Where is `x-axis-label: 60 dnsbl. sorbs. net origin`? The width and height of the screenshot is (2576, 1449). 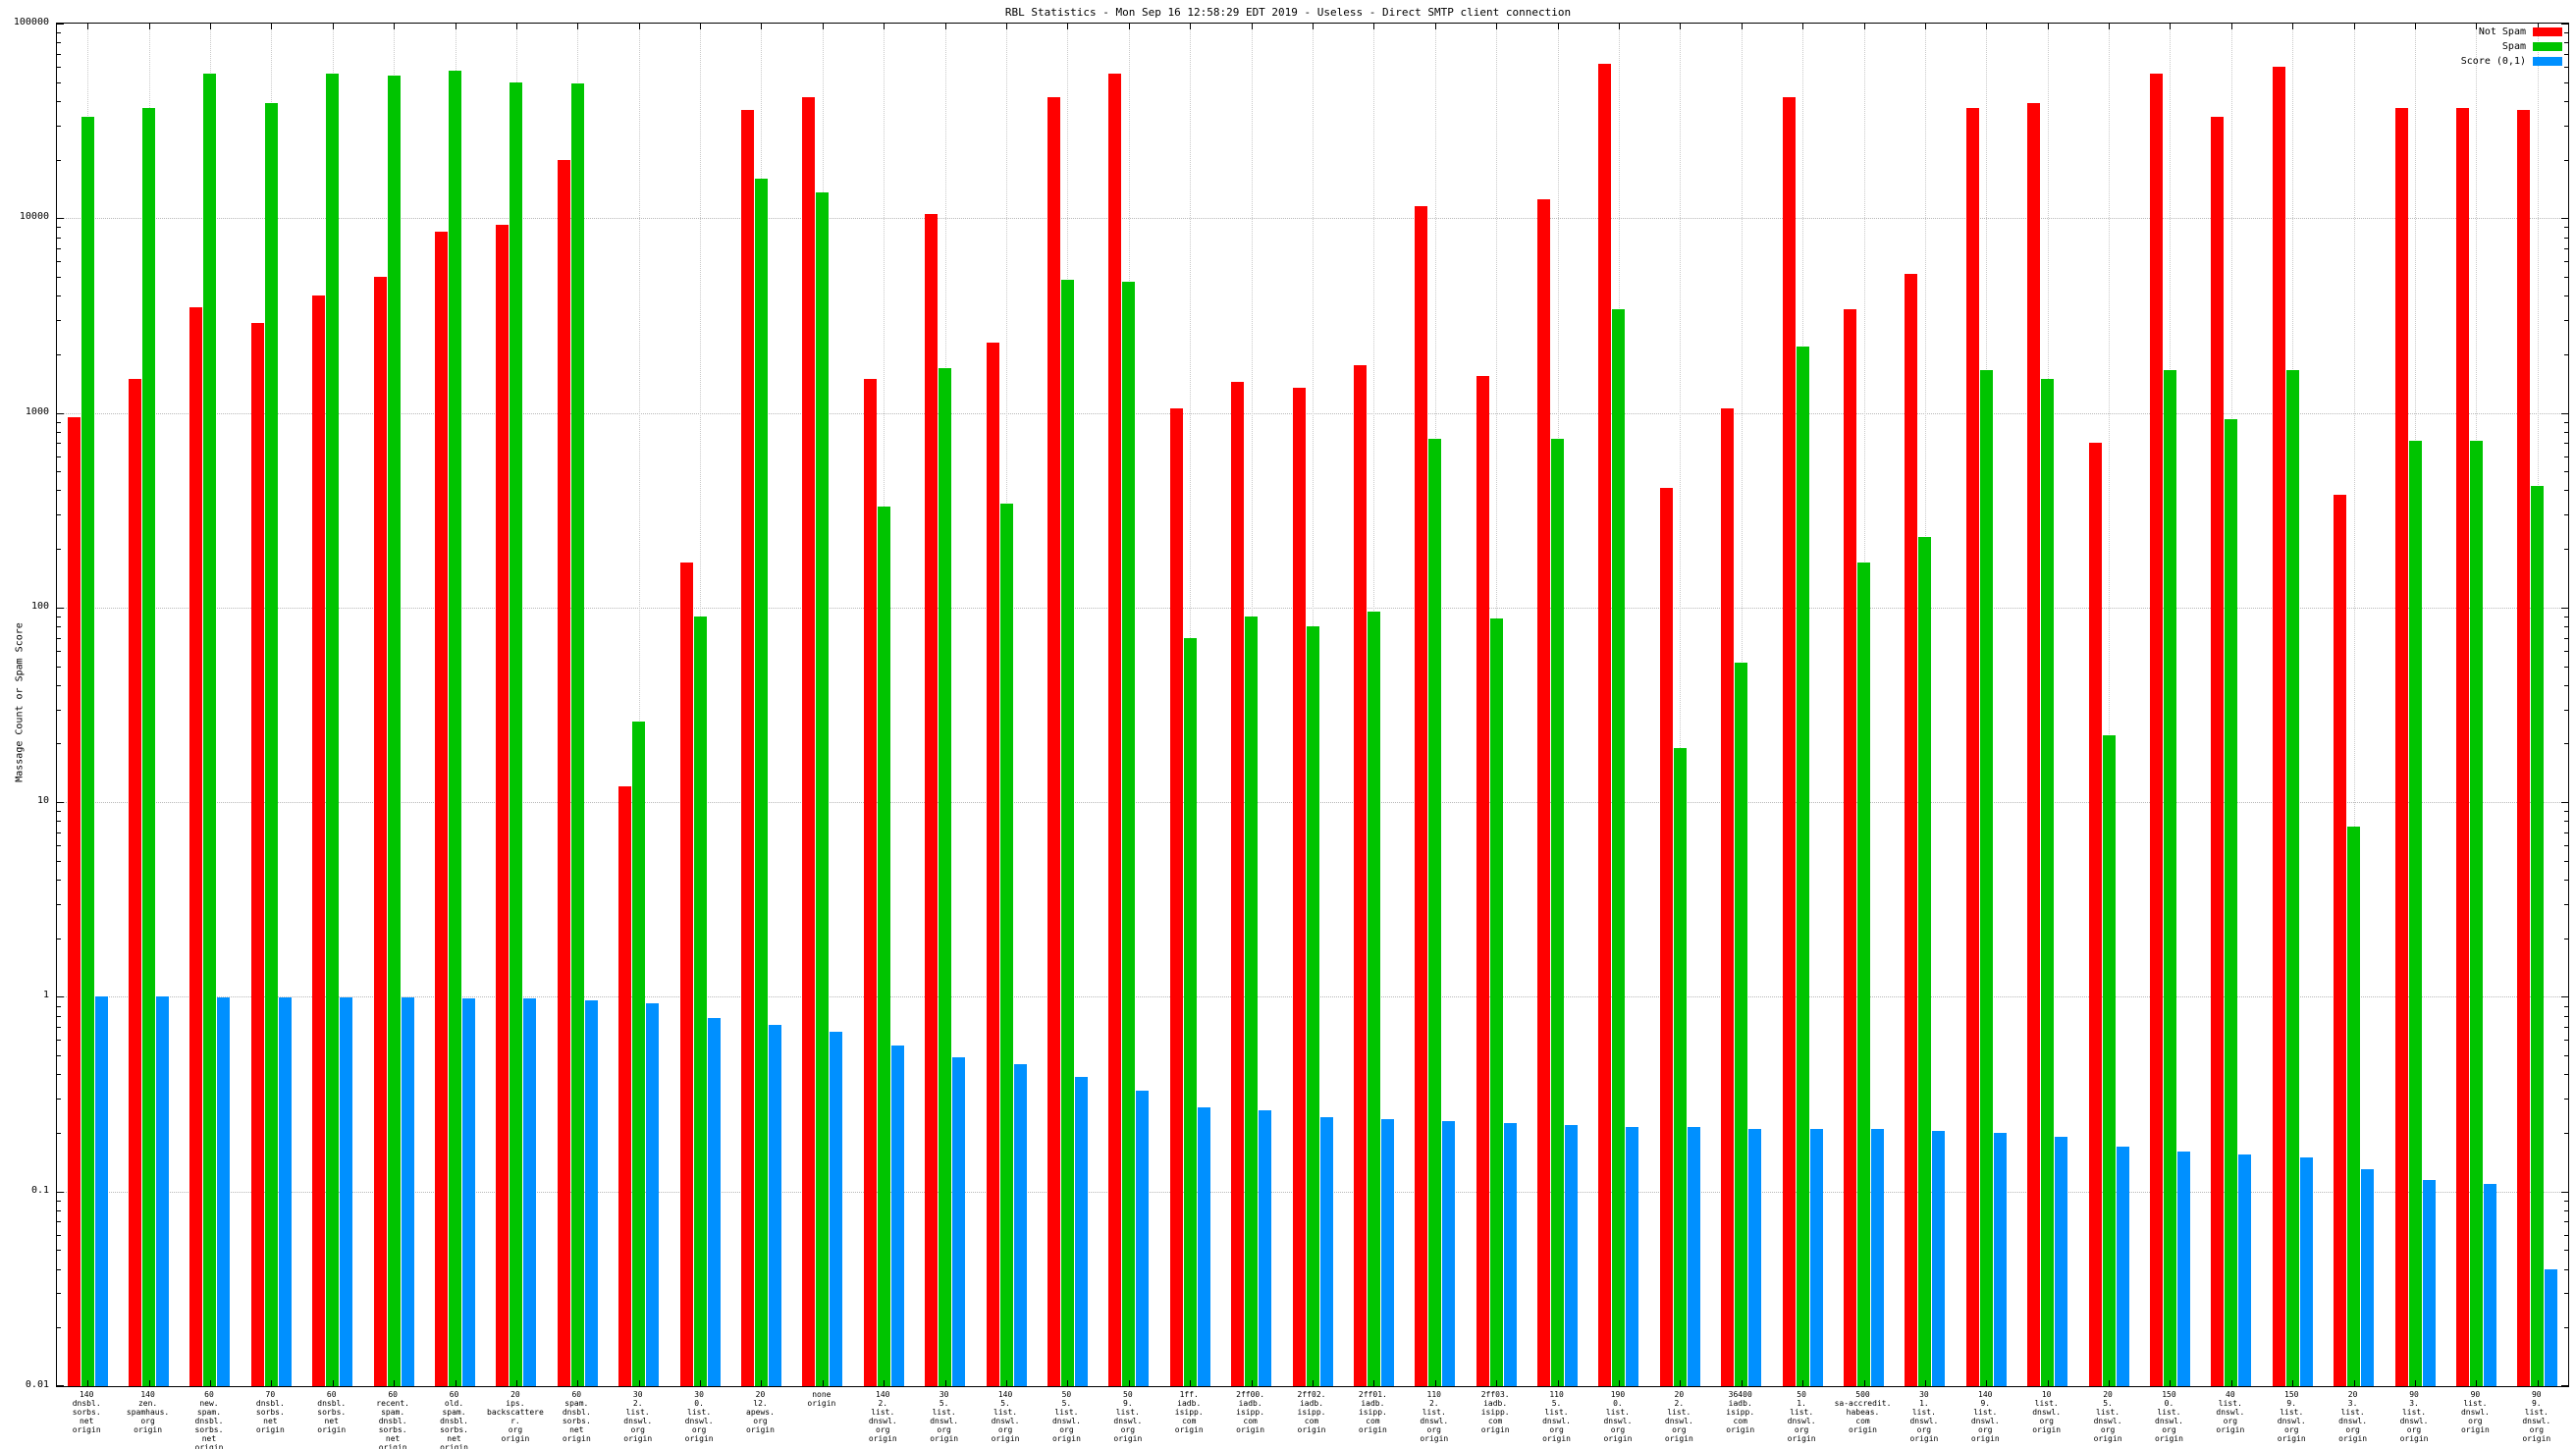 x-axis-label: 60 dnsbl. sorbs. net origin is located at coordinates (332, 1412).